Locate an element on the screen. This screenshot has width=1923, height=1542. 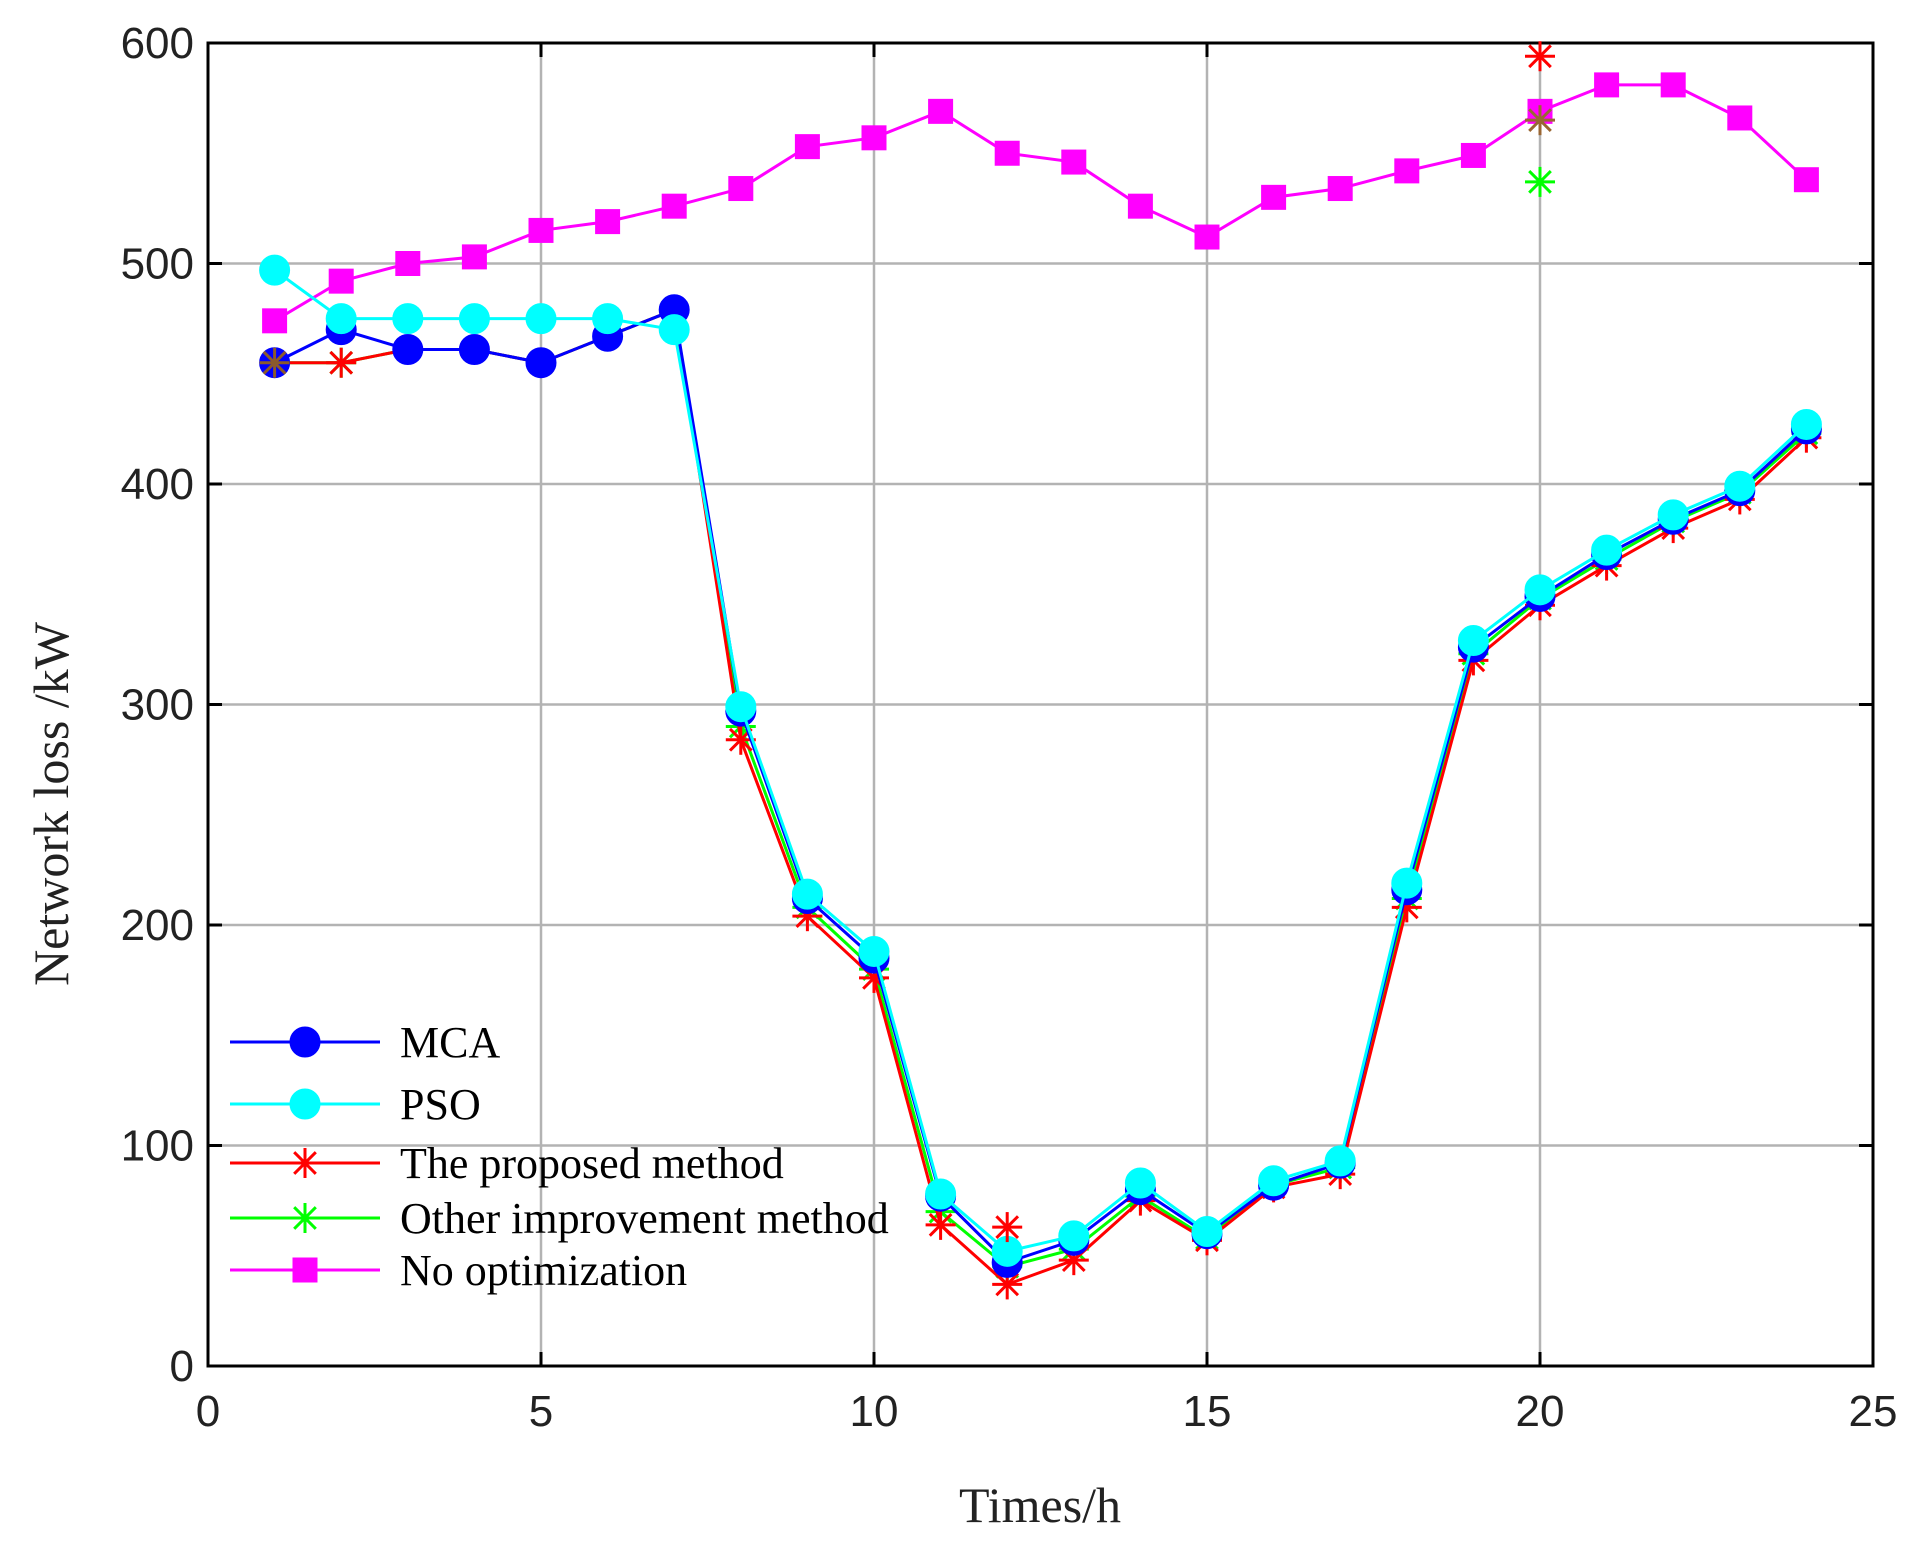
x-tick-label-0: 0 is located at coordinates (208, 1411).